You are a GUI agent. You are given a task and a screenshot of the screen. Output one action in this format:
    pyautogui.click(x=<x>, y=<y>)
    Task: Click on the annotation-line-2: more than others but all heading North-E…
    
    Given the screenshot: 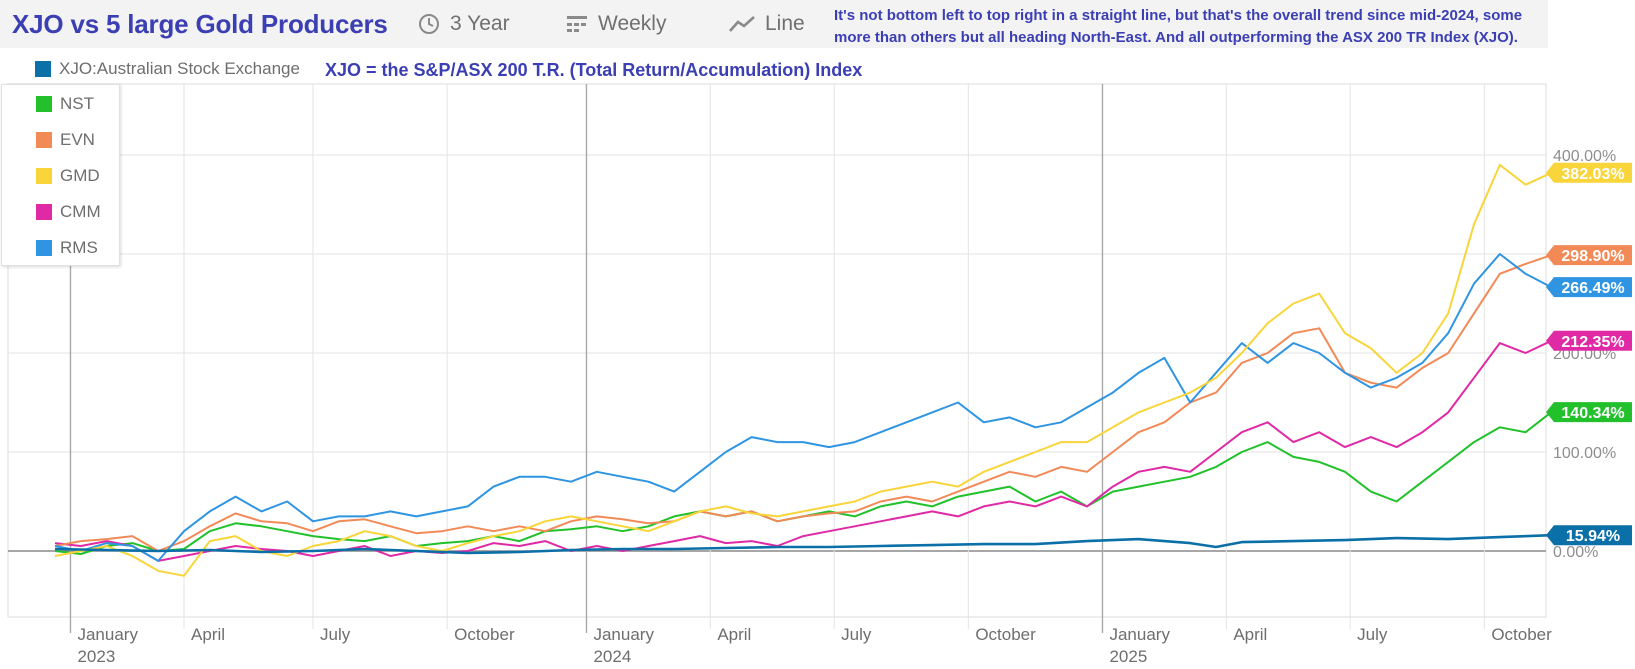 What is the action you would take?
    pyautogui.click(x=1176, y=37)
    